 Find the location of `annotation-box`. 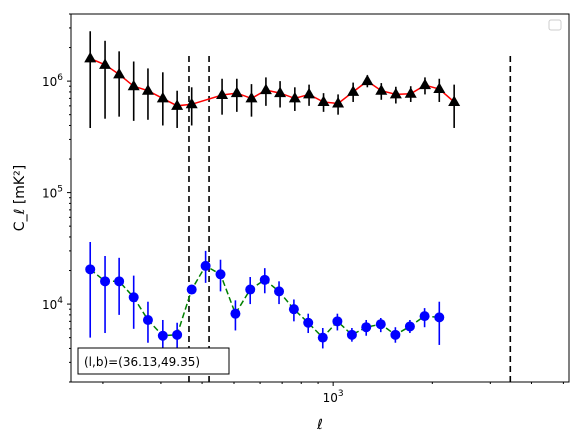

annotation-box is located at coordinates (153, 361).